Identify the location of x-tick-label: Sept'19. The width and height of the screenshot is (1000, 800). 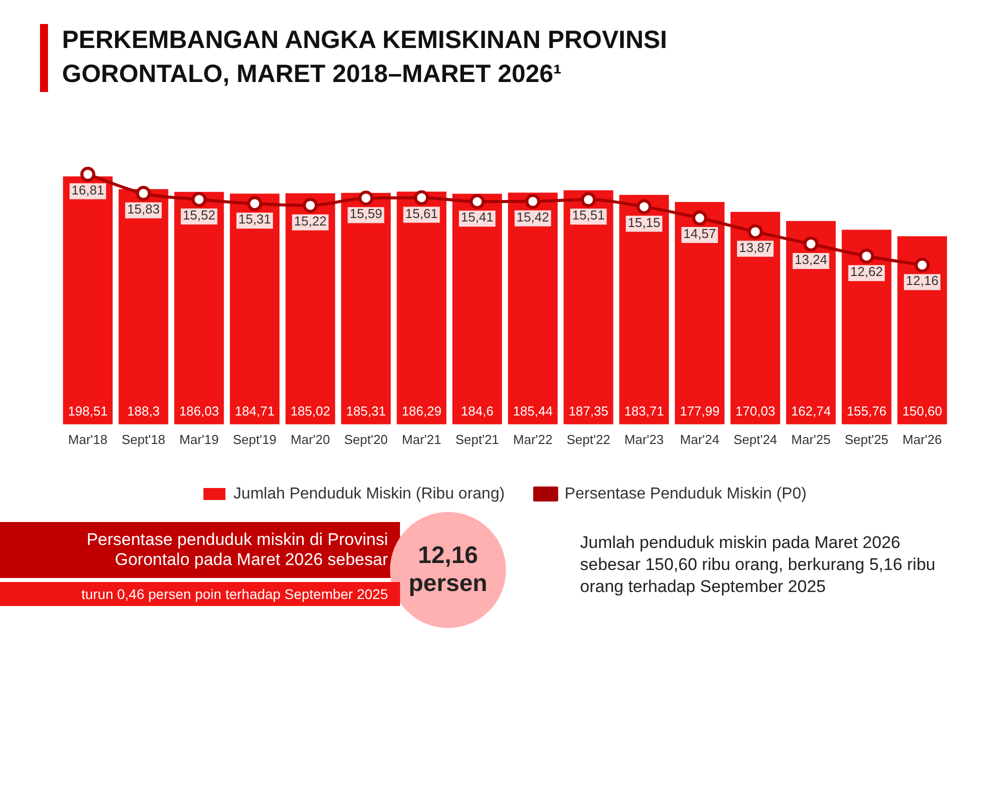
(254, 438).